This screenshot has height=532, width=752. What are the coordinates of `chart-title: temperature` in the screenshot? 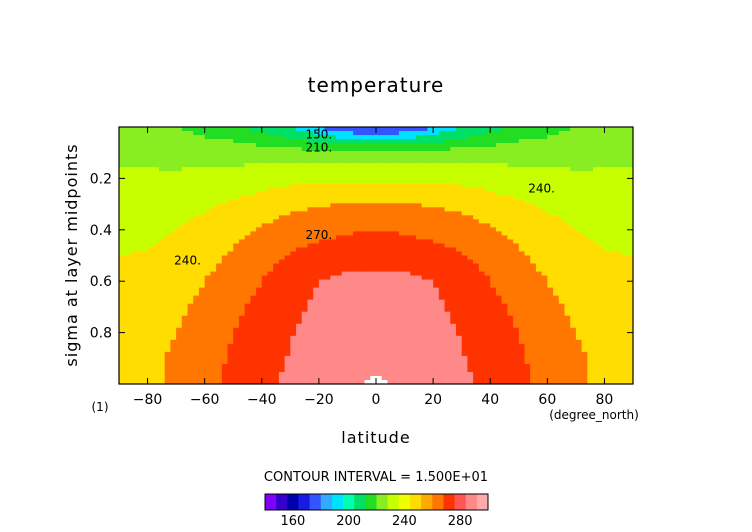 It's located at (376, 85).